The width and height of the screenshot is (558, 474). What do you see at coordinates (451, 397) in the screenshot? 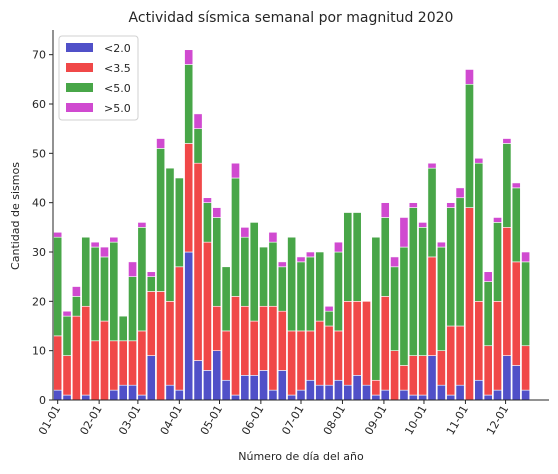
I see `bar-segment-series0-week43` at bounding box center [451, 397].